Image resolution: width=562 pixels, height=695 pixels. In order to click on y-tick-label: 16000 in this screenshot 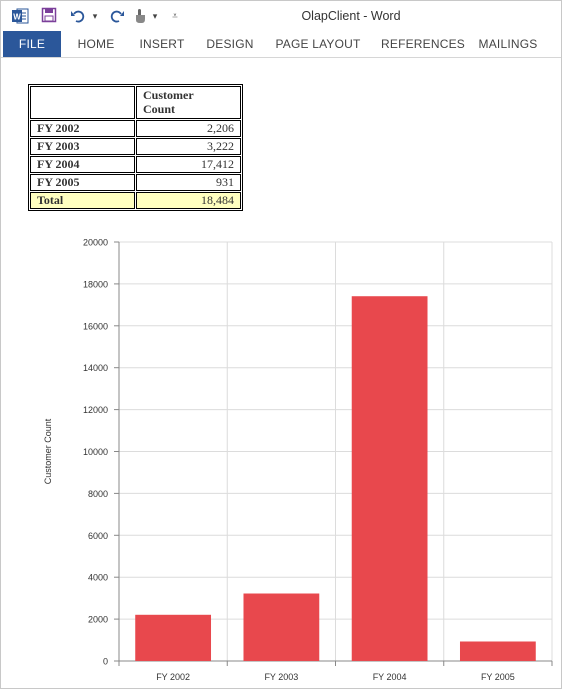, I will do `click(95, 326)`.